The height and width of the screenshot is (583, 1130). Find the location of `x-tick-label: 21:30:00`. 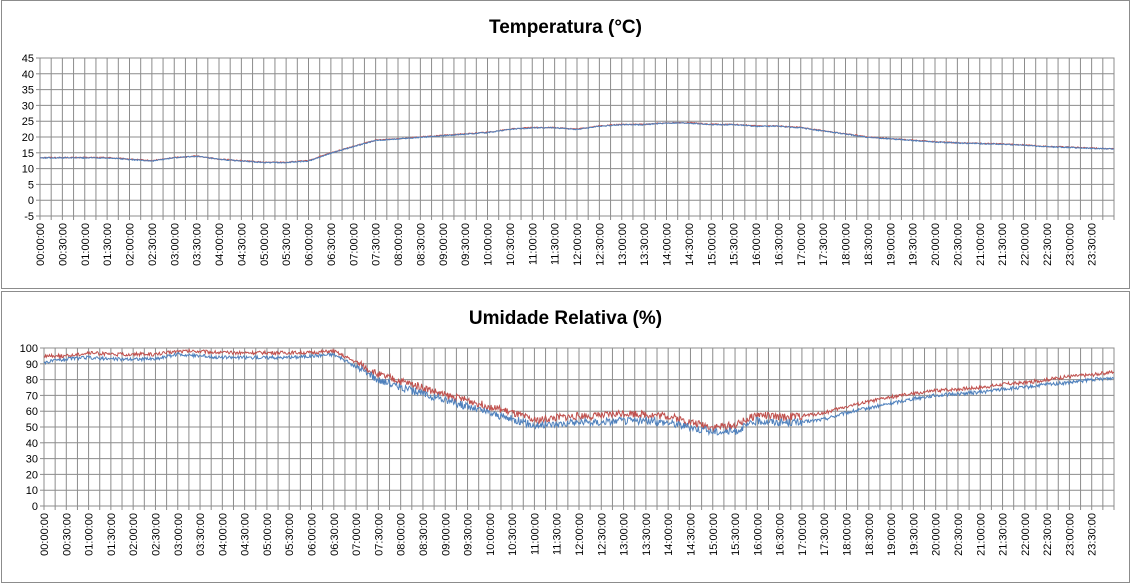

x-tick-label: 21:30:00 is located at coordinates (1004, 534).